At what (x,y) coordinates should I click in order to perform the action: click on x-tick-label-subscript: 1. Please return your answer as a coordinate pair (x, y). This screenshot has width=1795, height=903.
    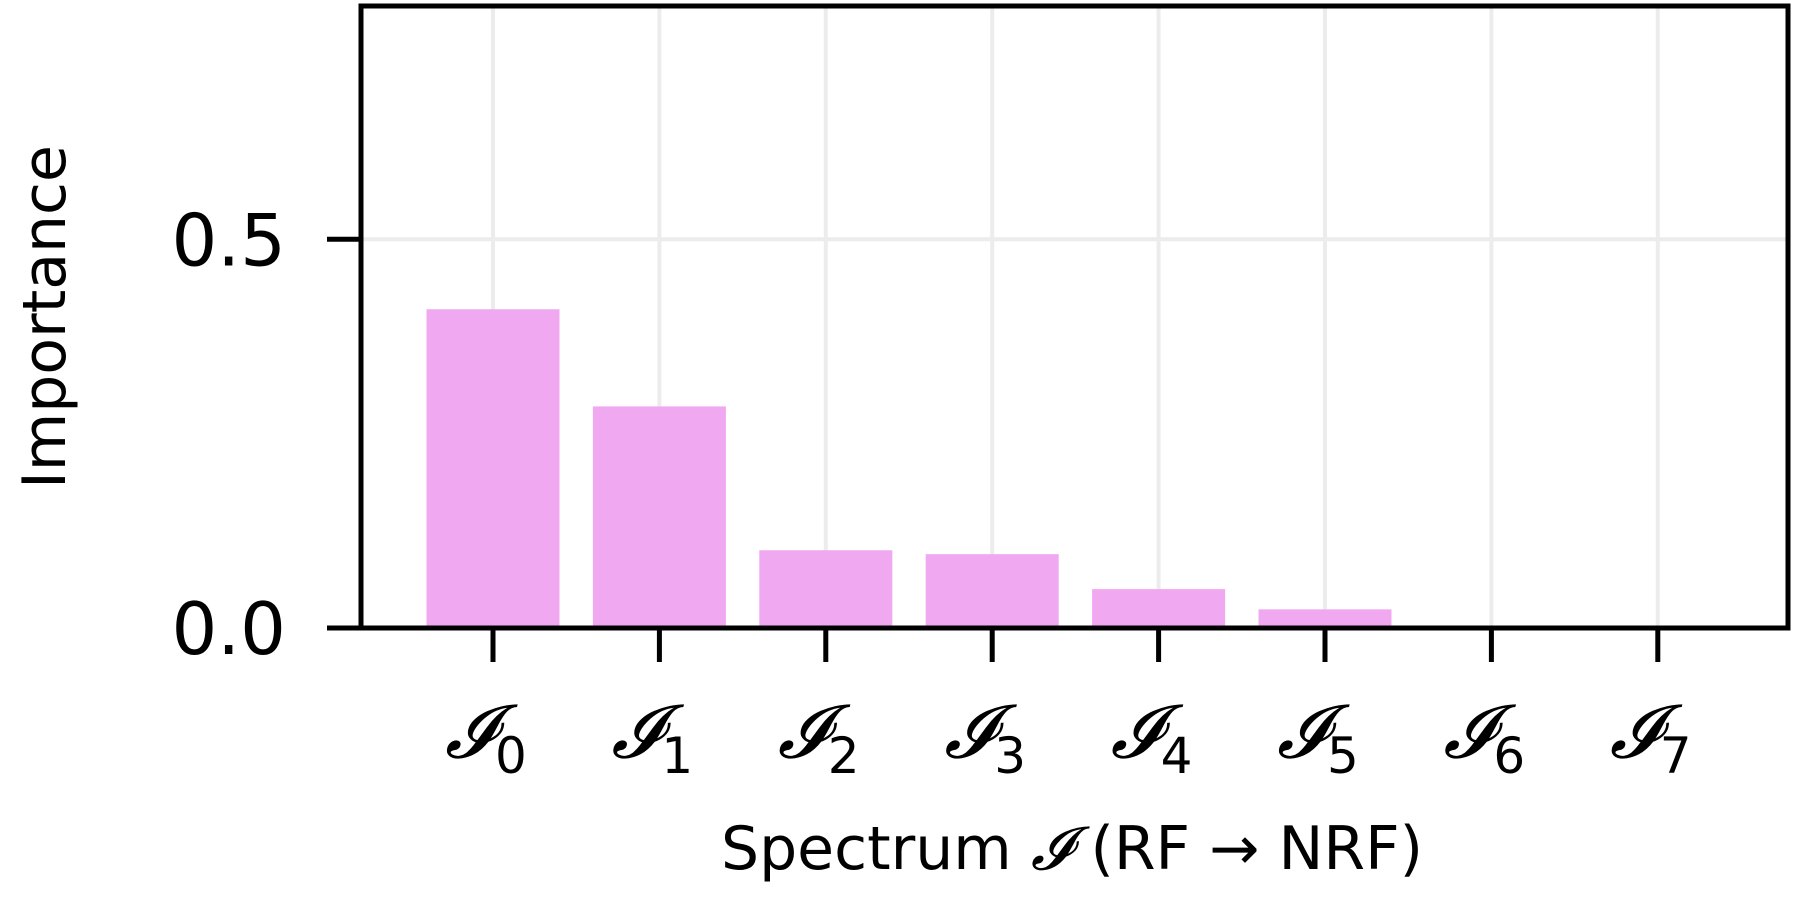
    Looking at the image, I should click on (677, 756).